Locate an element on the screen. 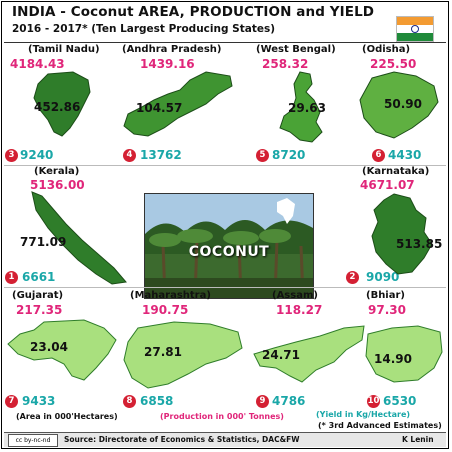  area-value-gujarat: 217.35 is located at coordinates (39, 310).